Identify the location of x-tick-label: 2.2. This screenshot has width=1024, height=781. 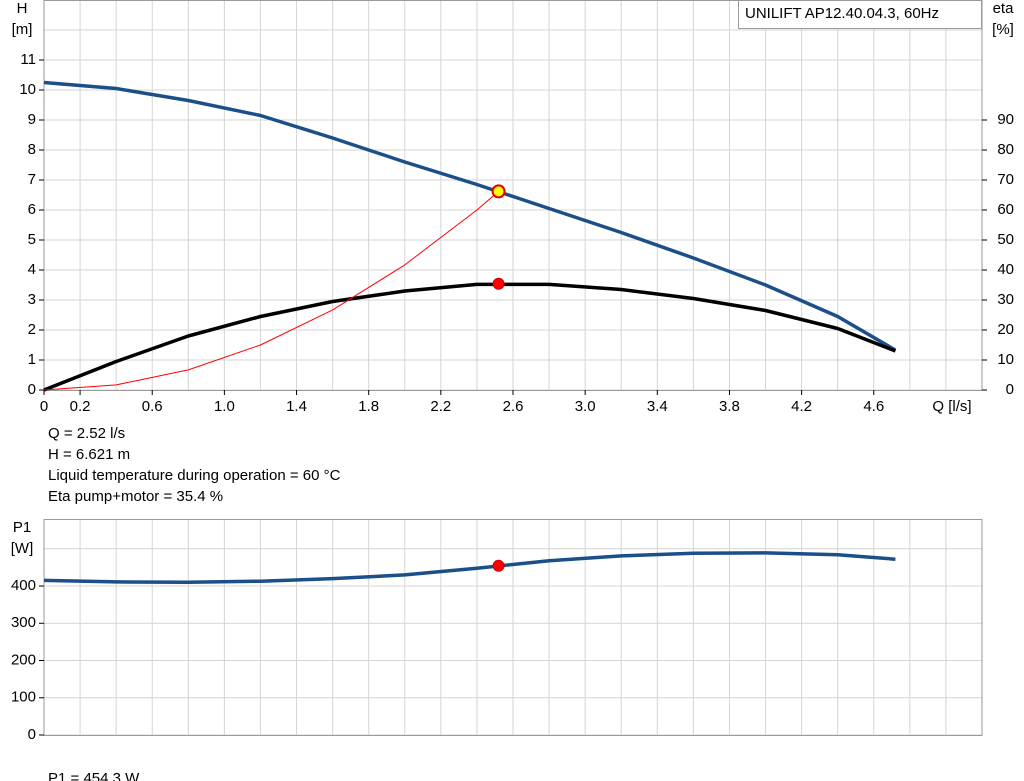
(440, 406).